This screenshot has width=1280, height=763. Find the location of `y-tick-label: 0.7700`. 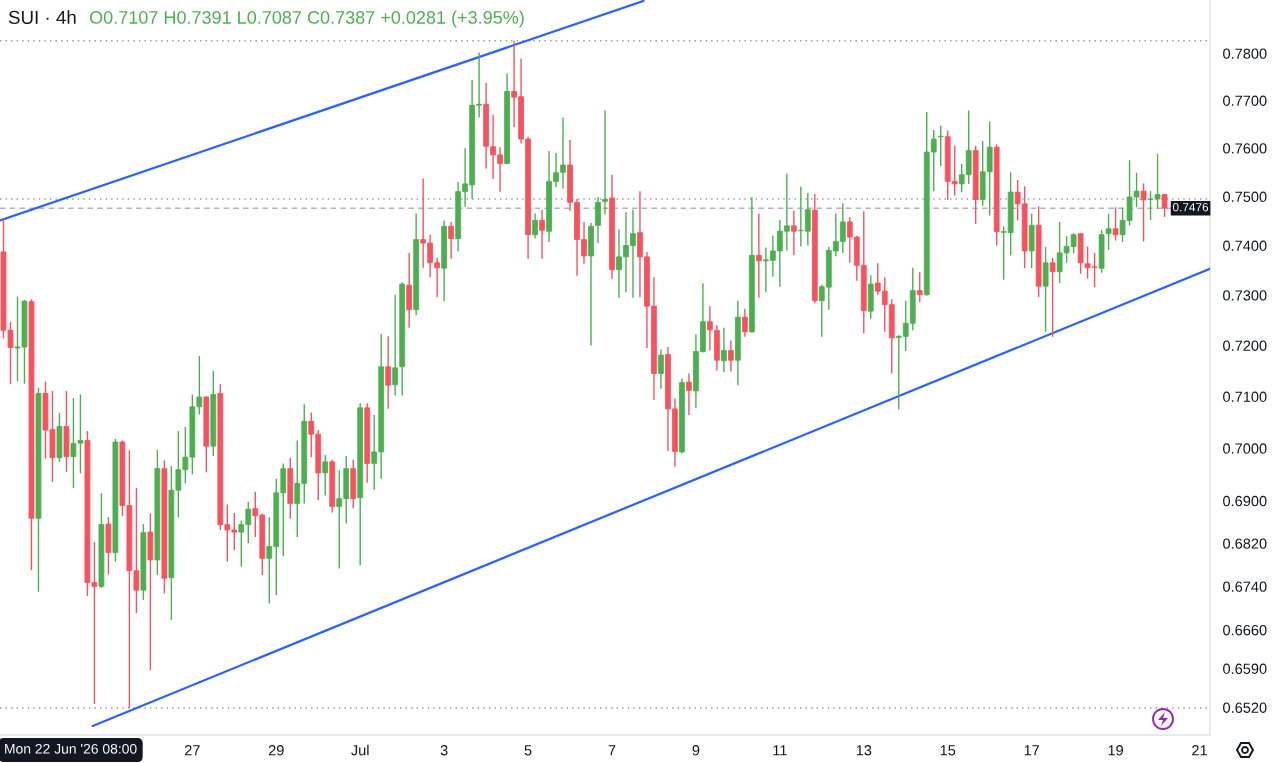

y-tick-label: 0.7700 is located at coordinates (1245, 100).